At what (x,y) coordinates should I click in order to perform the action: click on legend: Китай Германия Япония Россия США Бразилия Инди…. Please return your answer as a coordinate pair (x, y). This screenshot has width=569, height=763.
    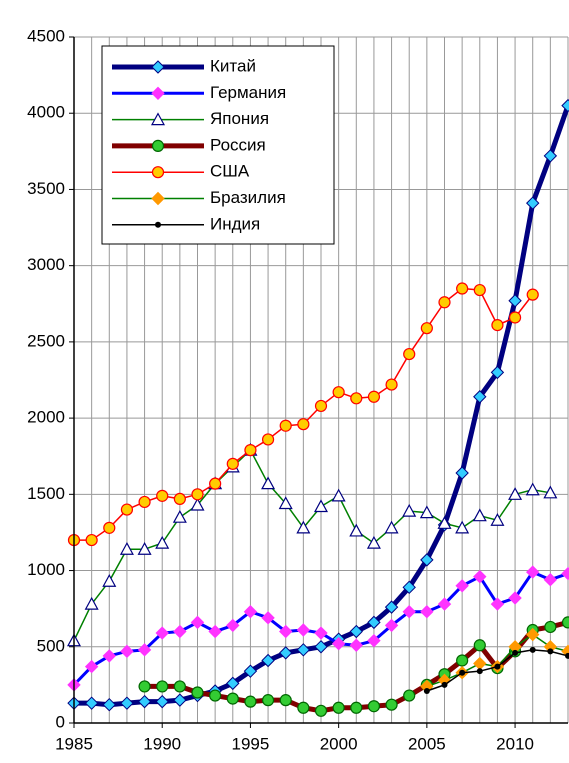
    Looking at the image, I should click on (218, 145).